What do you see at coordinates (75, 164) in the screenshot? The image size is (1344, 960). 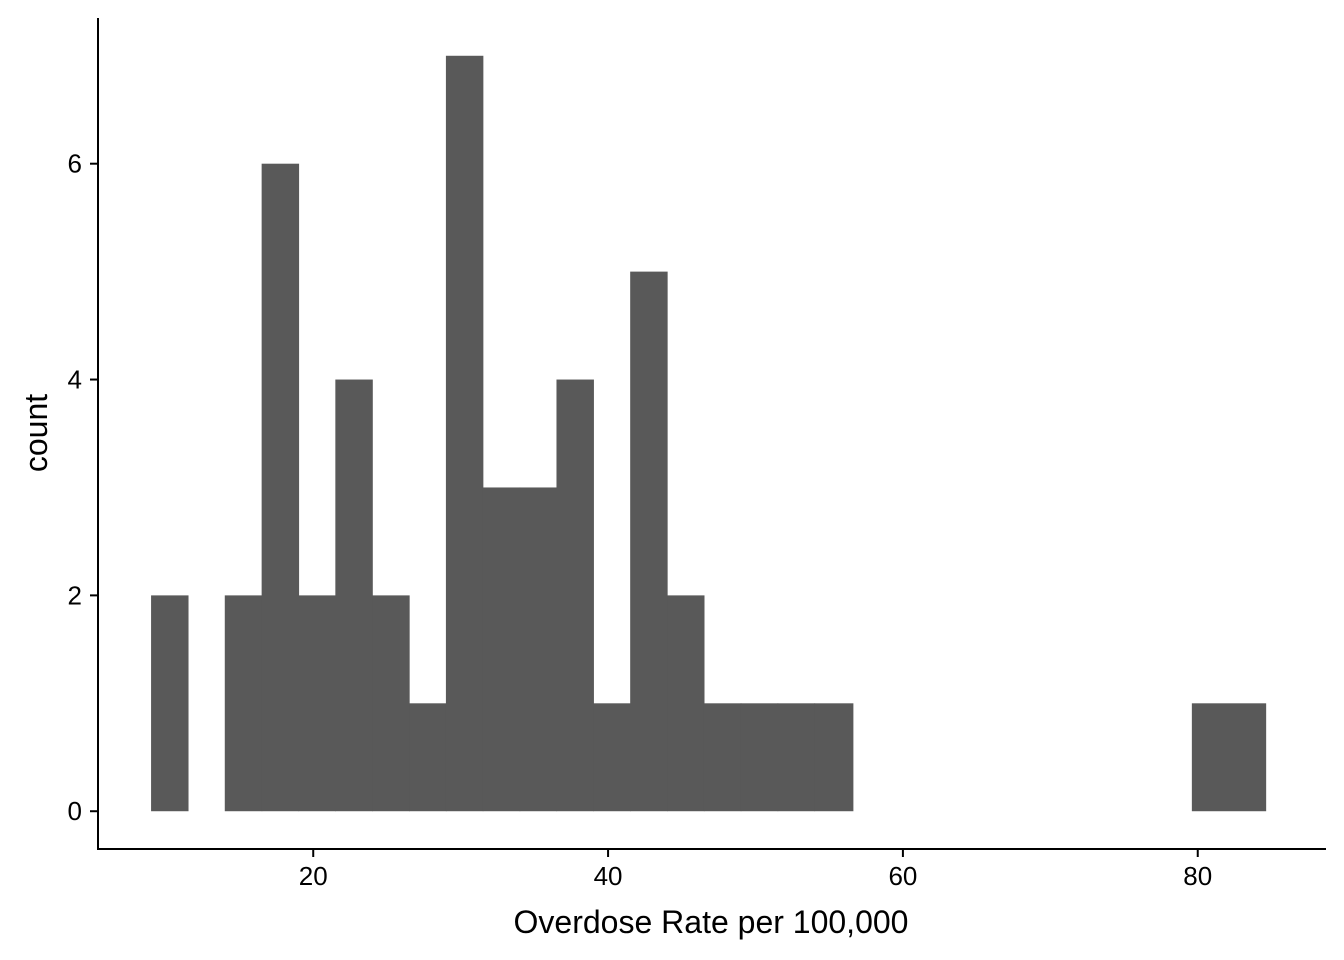 I see `y-tick-label-6: 6` at bounding box center [75, 164].